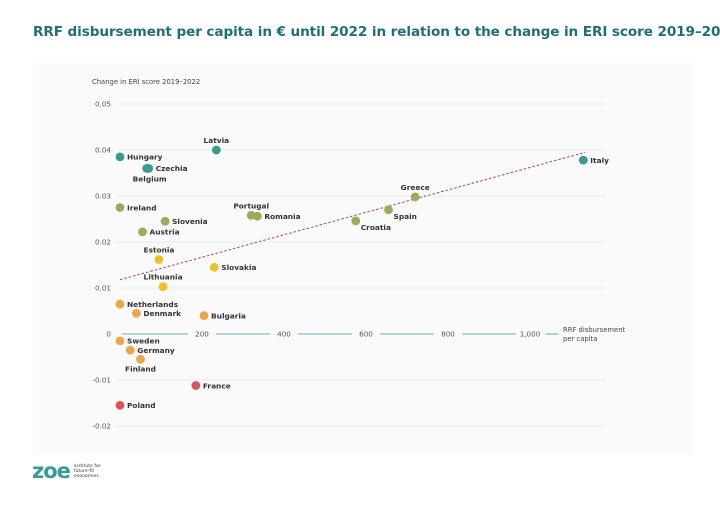 The image size is (720, 509). Describe the element at coordinates (217, 385) in the screenshot. I see `label-france: France` at that location.